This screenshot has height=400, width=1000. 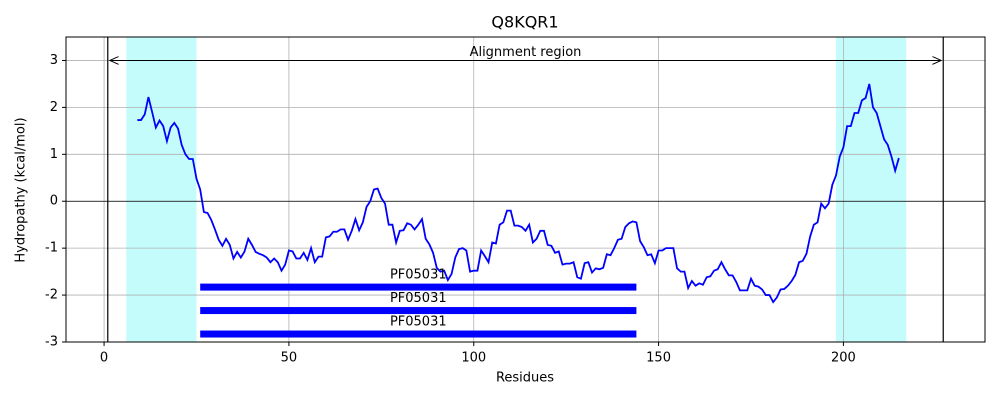 What do you see at coordinates (51, 248) in the screenshot?
I see `y-tick-label: -1` at bounding box center [51, 248].